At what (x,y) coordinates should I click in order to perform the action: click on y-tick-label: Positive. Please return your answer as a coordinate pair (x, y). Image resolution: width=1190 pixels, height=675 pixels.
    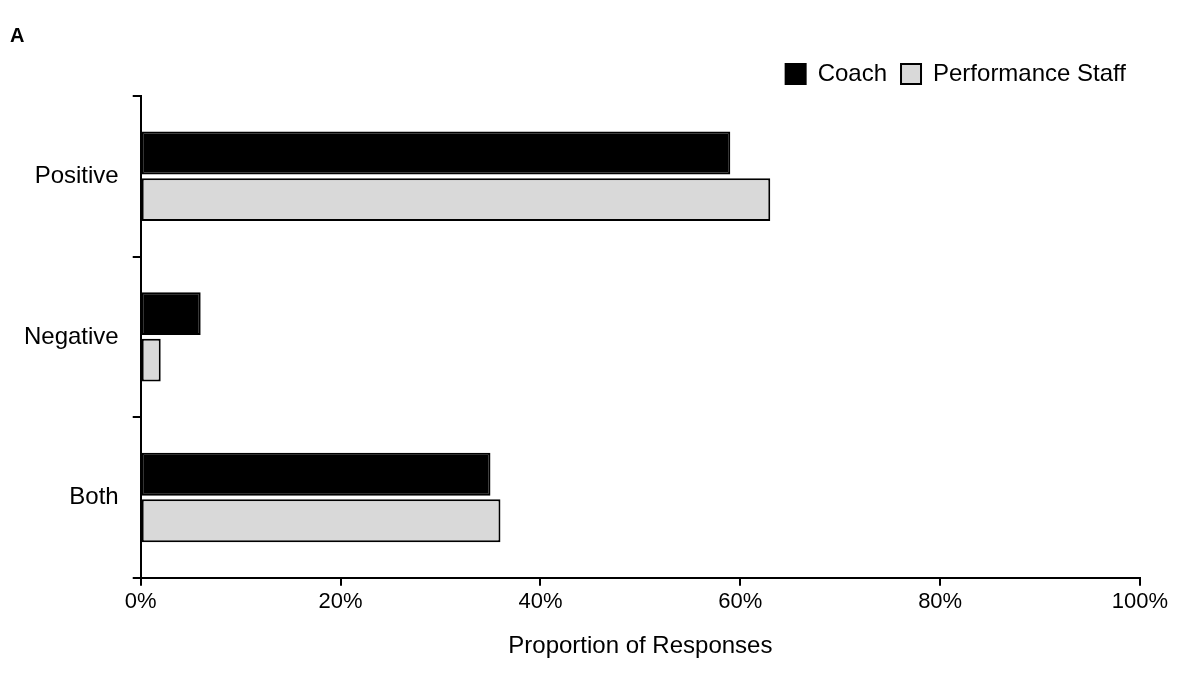
    Looking at the image, I should click on (76, 174).